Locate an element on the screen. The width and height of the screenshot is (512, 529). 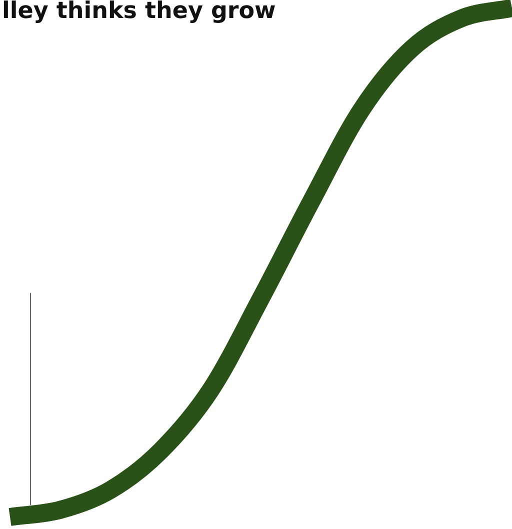
chart-title: lley thinks they grow is located at coordinates (139, 12).